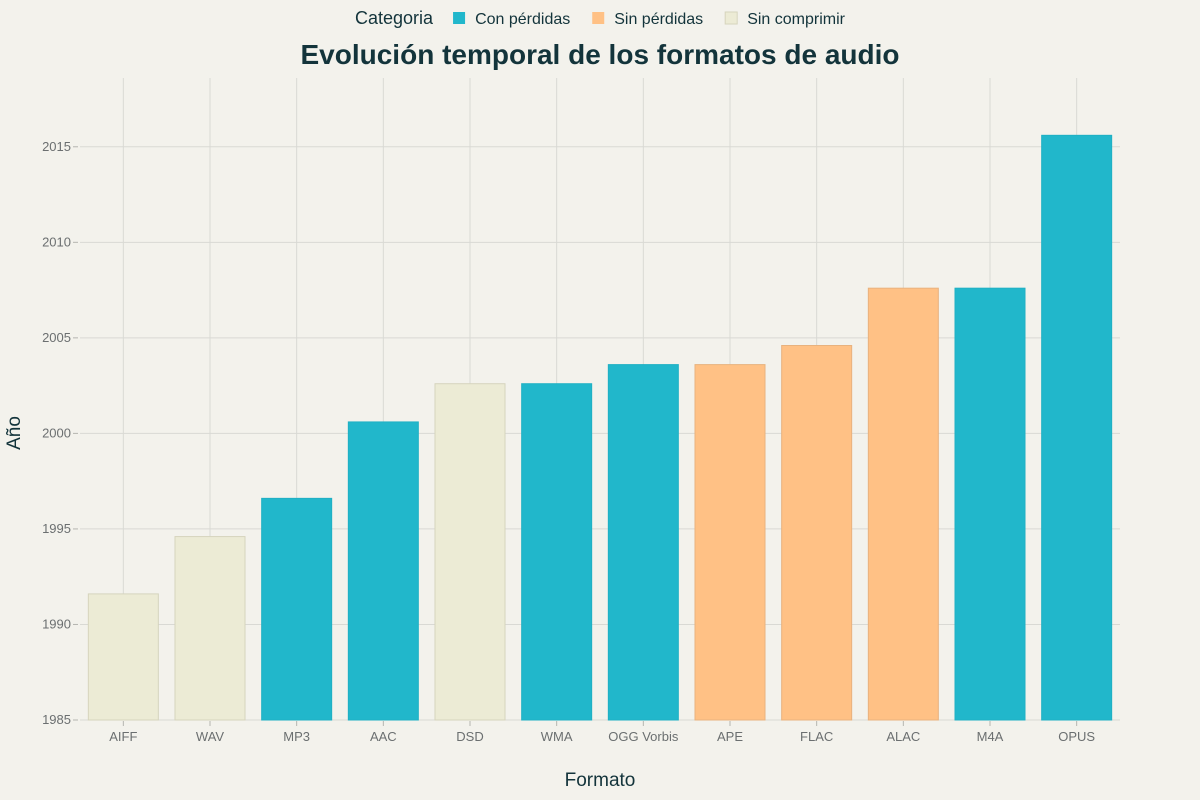 Image resolution: width=1200 pixels, height=800 pixels. Describe the element at coordinates (123, 736) in the screenshot. I see `x-tick-label: AIFF` at that location.